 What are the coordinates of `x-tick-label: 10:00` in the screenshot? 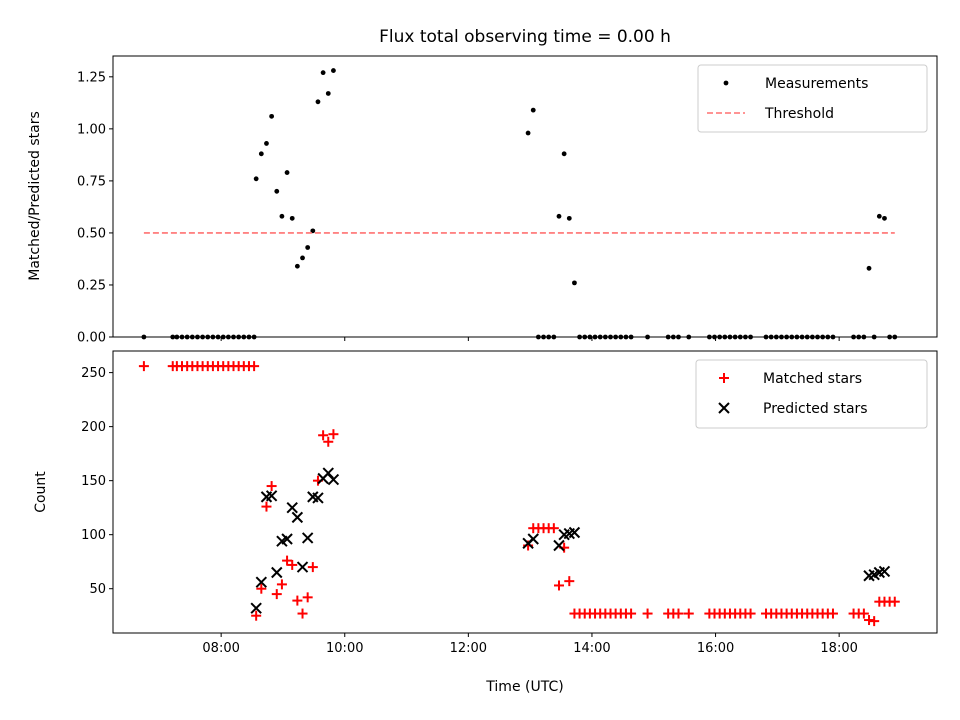 It's located at (344, 648).